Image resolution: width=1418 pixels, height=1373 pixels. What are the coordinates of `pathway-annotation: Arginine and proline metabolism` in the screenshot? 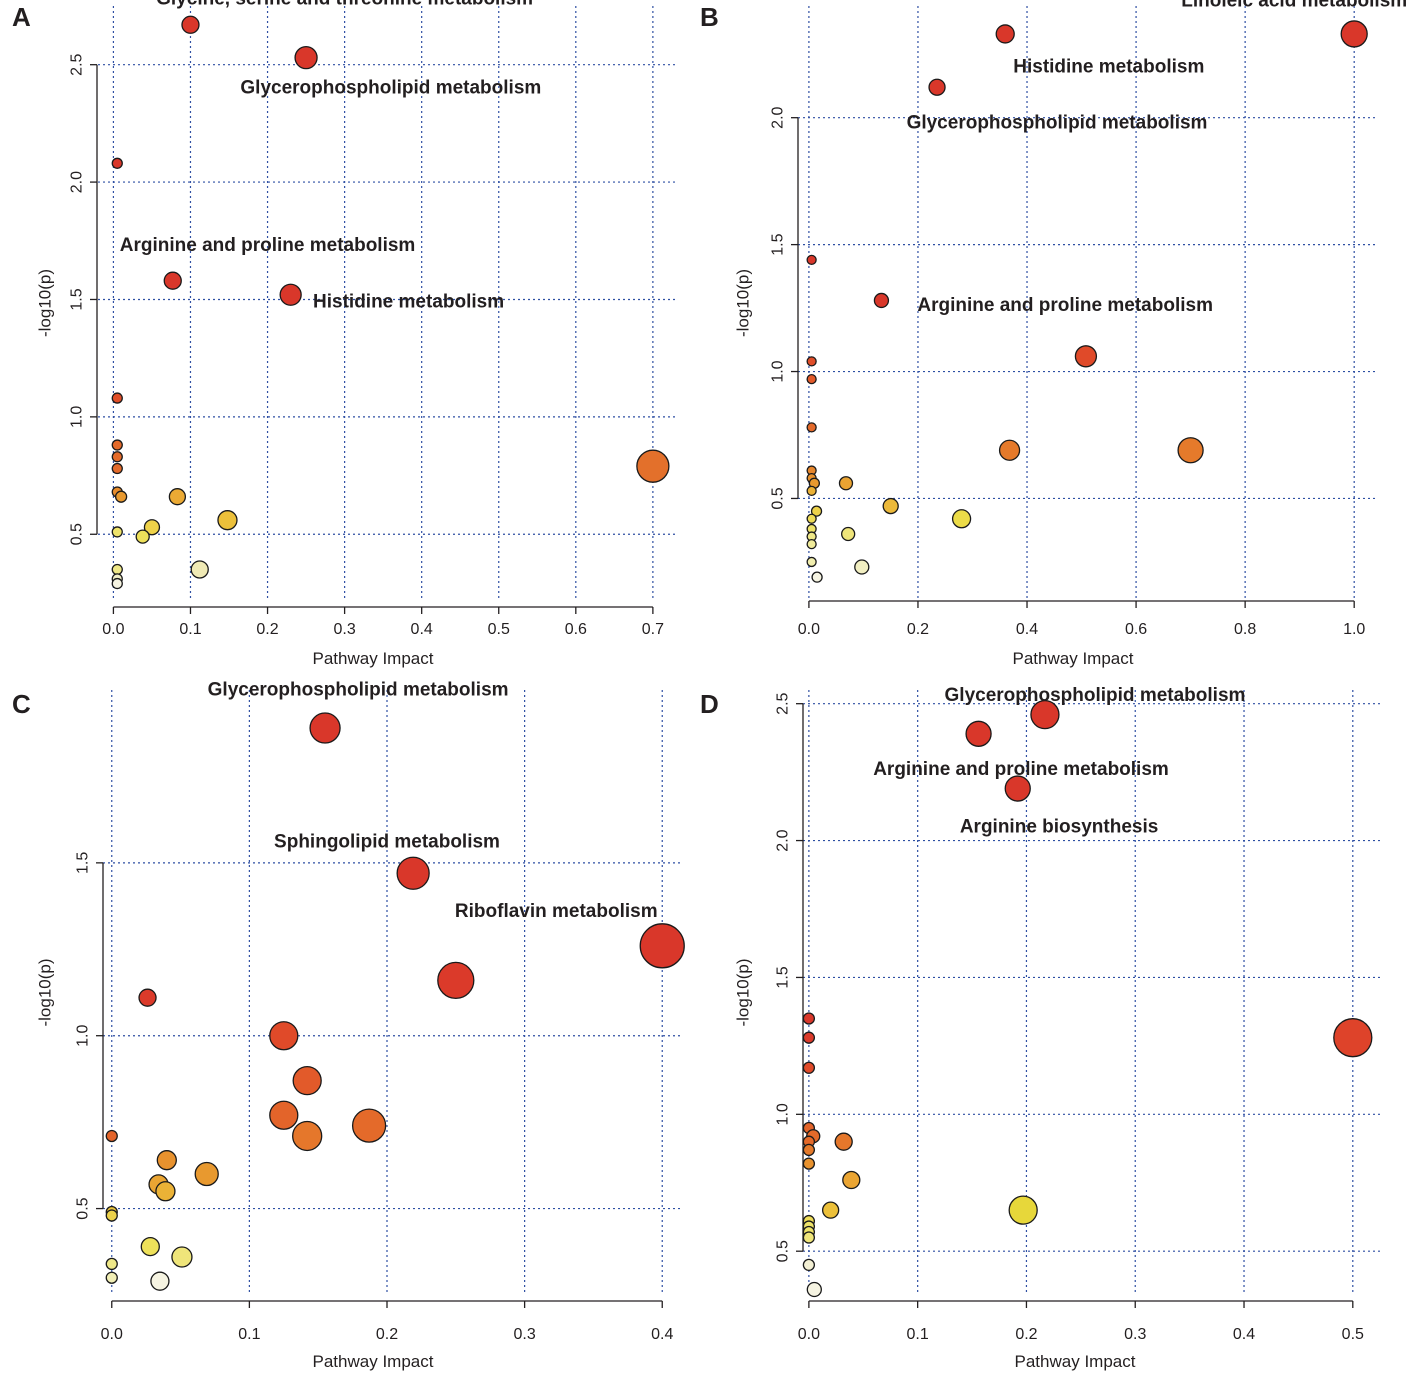 It's located at (1021, 769).